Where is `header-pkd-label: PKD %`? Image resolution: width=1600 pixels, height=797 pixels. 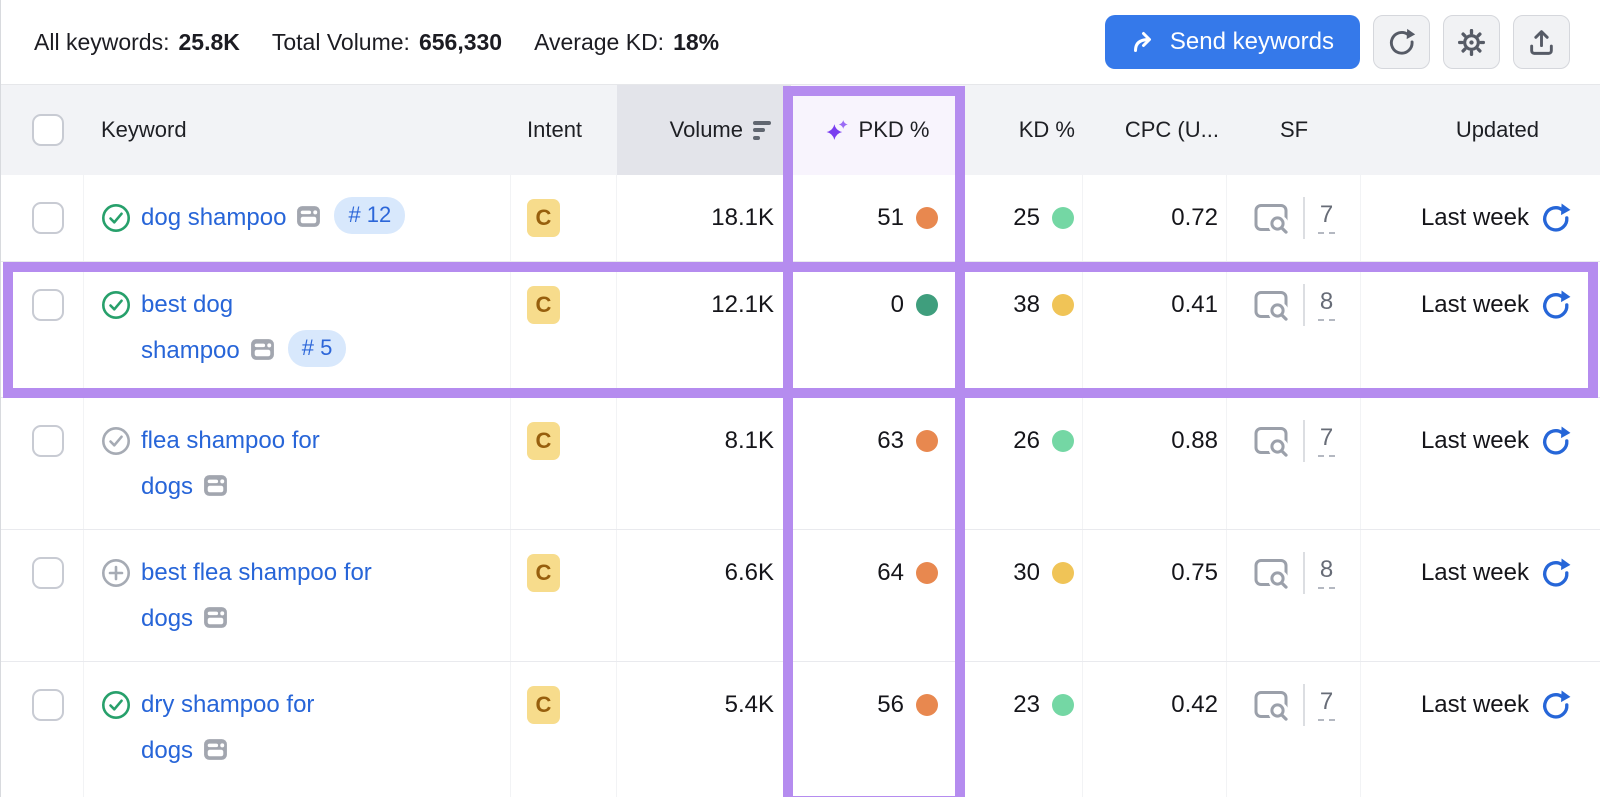 header-pkd-label: PKD % is located at coordinates (894, 129).